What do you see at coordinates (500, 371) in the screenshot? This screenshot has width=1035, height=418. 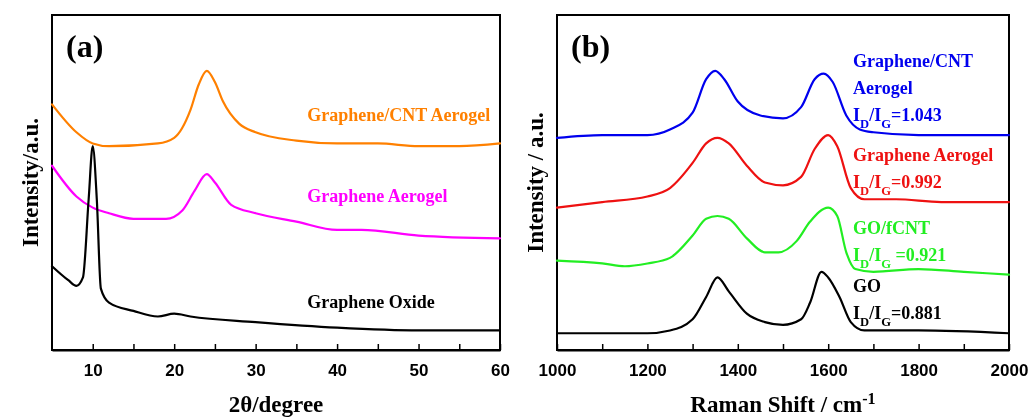 I see `x-tick-label: 60` at bounding box center [500, 371].